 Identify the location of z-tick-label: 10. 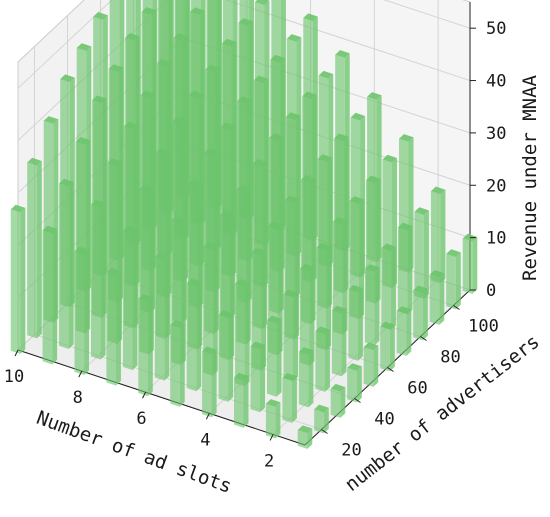
(496, 239).